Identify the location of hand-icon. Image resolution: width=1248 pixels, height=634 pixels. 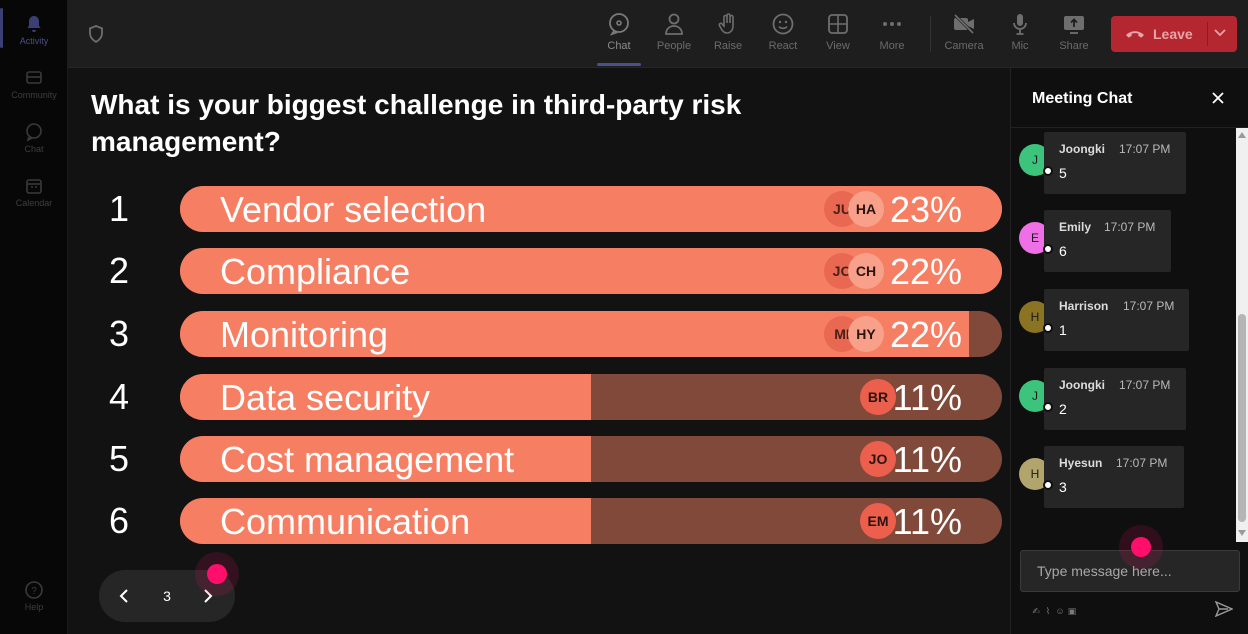
(726, 23).